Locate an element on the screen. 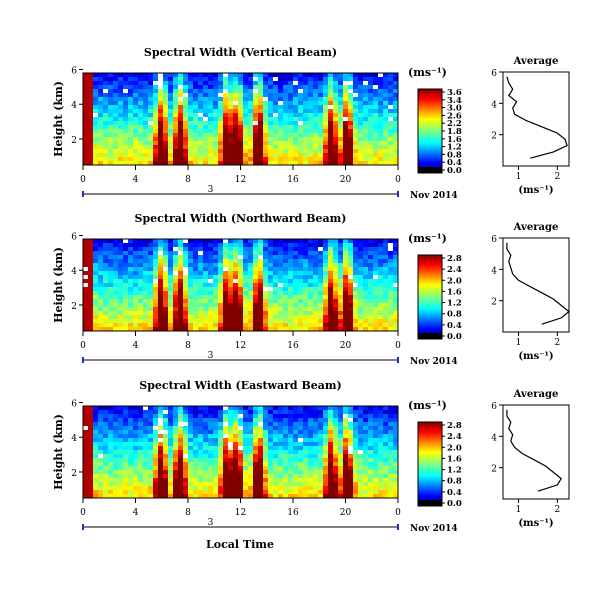 The height and width of the screenshot is (598, 610). colorbar-tick-label: 2.2 is located at coordinates (454, 124).